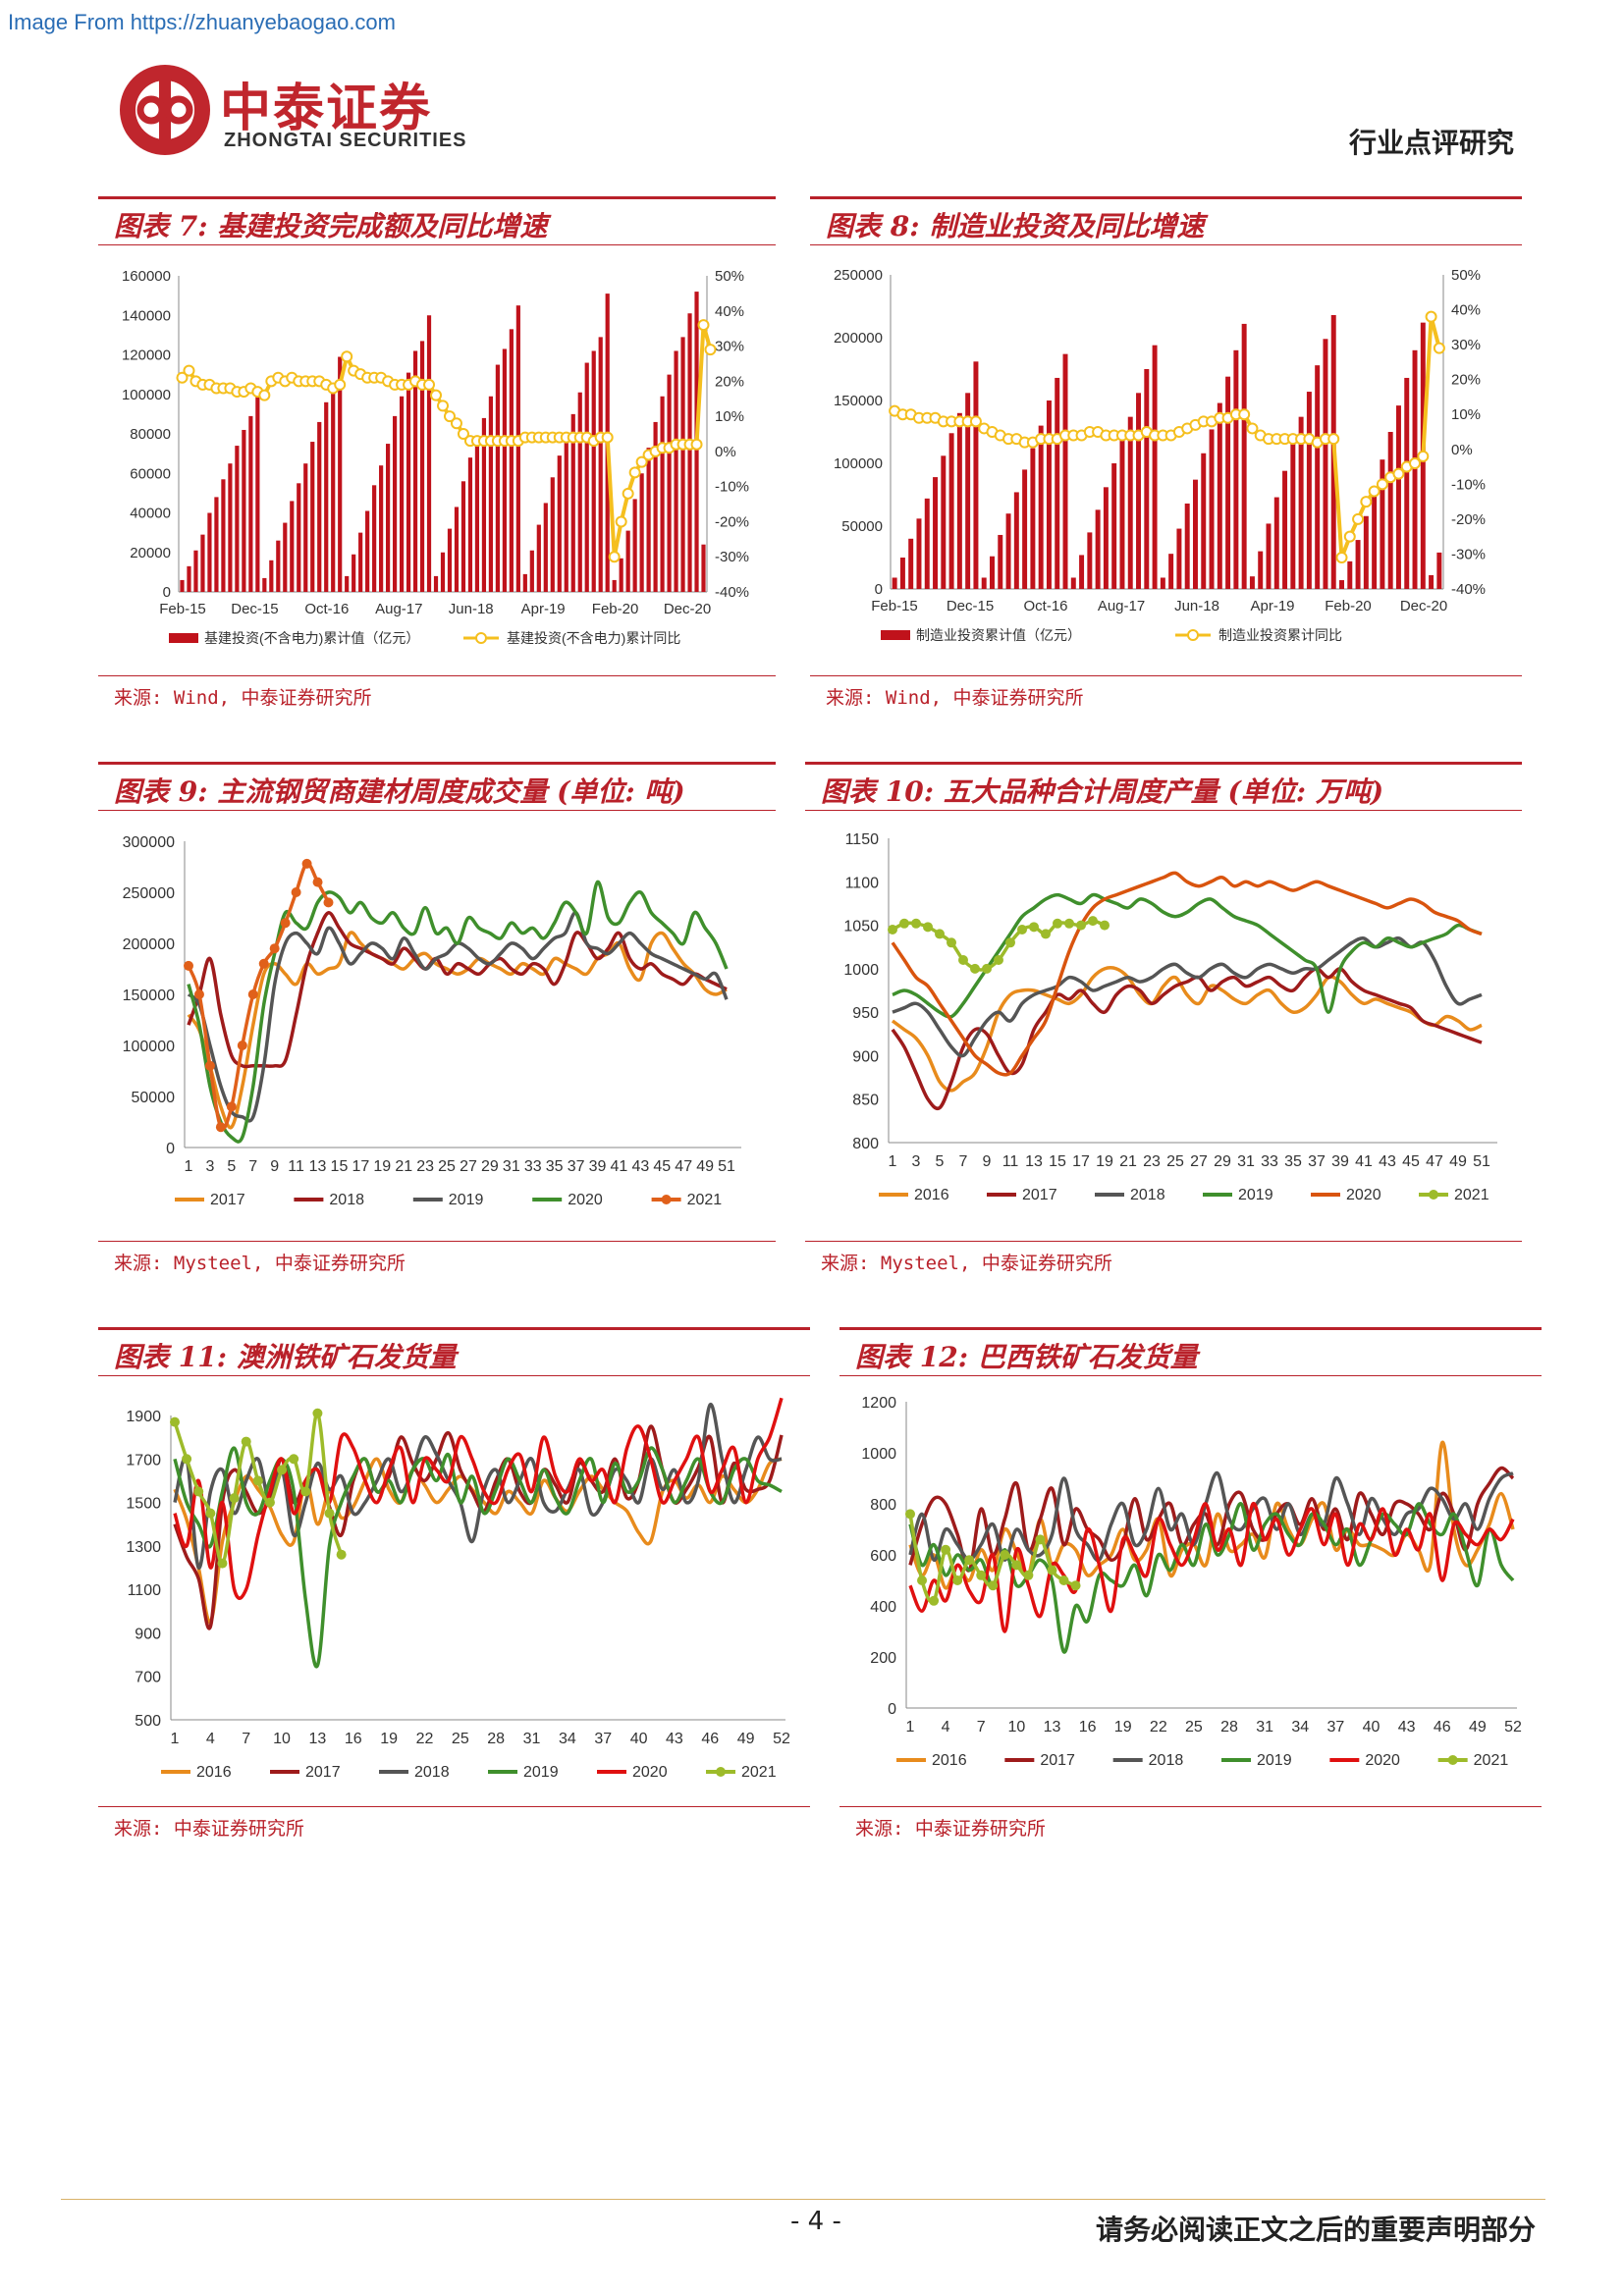  Describe the element at coordinates (861, 927) in the screenshot. I see `y-tick-label: 1050` at that location.